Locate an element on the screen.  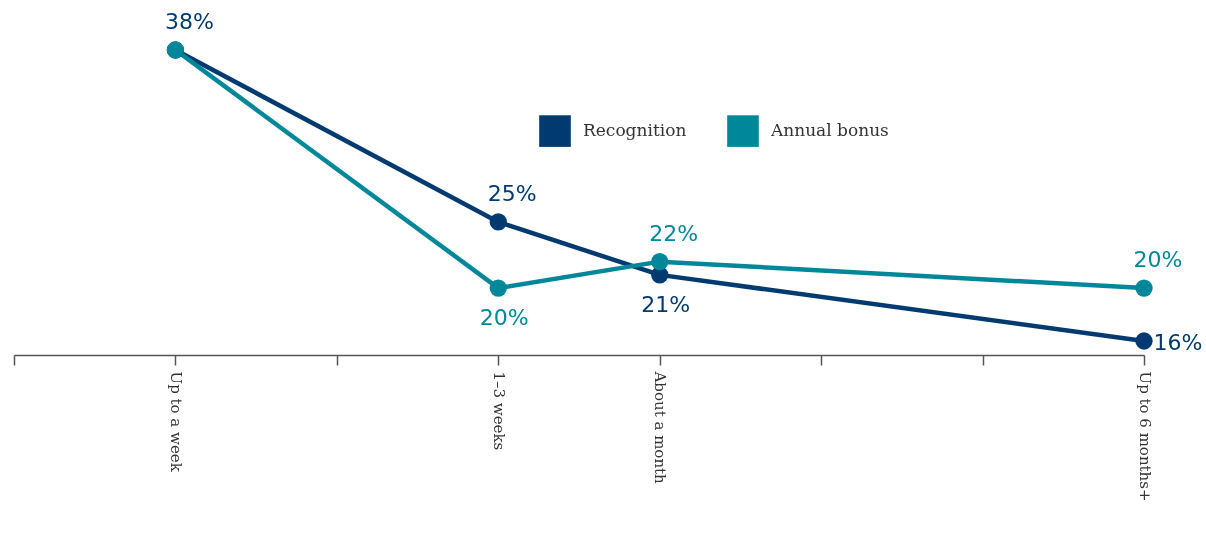
data-label: 25% is located at coordinates (512, 193).